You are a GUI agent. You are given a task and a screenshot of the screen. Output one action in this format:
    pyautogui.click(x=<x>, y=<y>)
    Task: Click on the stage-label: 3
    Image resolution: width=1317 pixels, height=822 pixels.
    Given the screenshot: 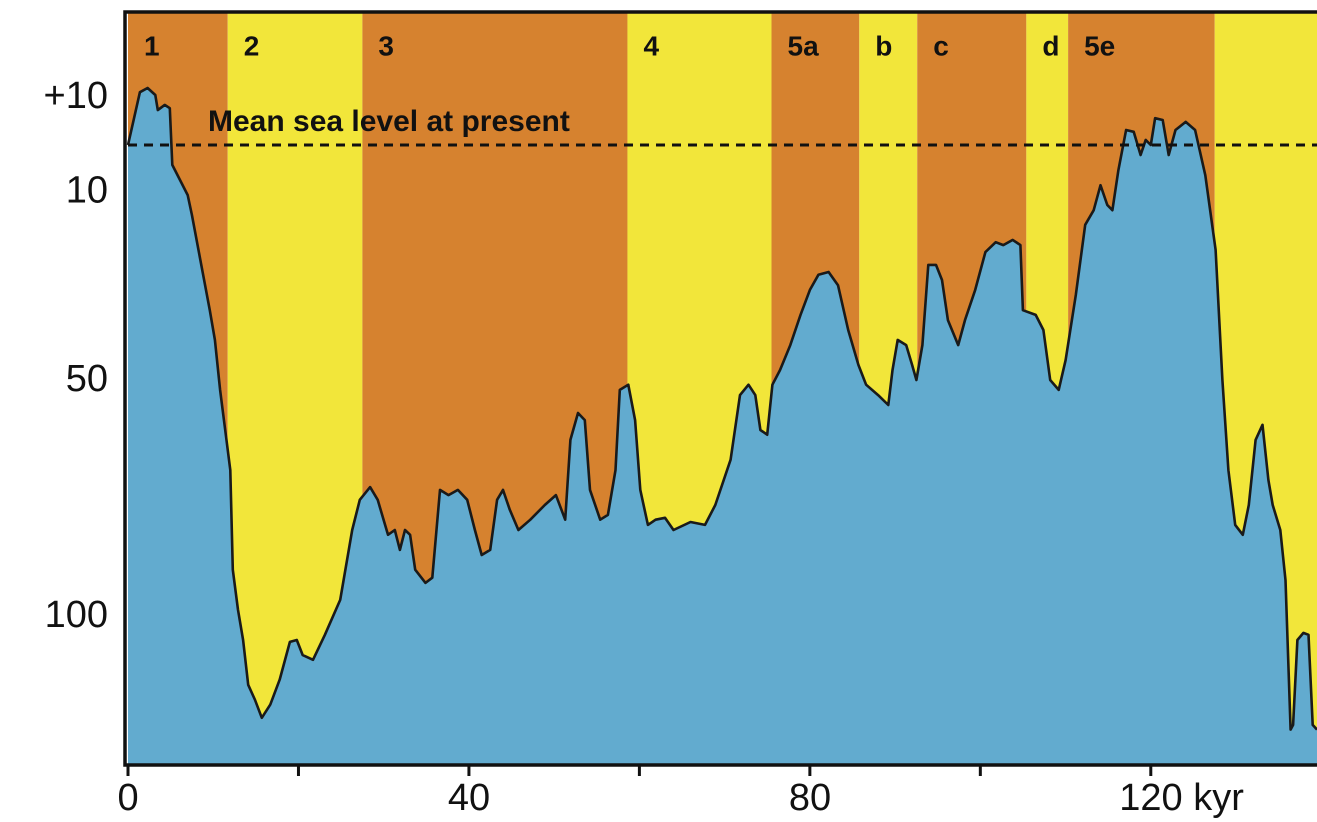 What is the action you would take?
    pyautogui.click(x=386, y=45)
    